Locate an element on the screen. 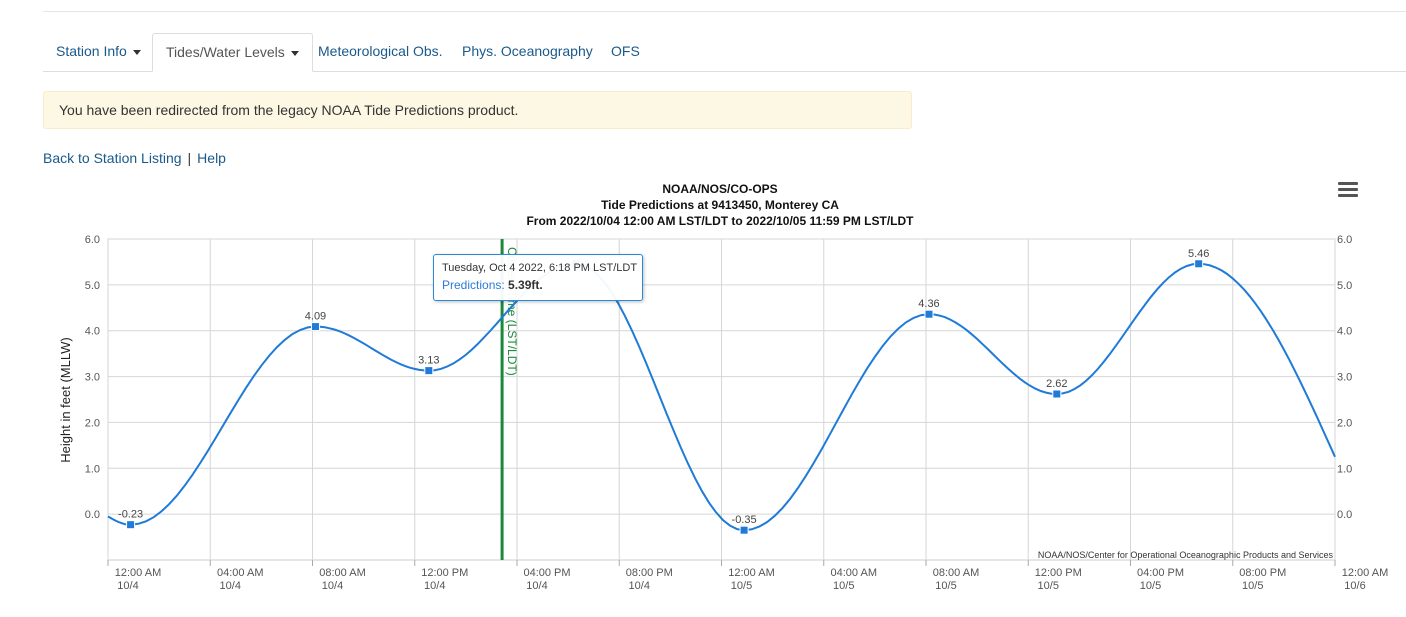 The height and width of the screenshot is (617, 1406). back-to-station-listing-link: Back to Station Listing is located at coordinates (112, 158).